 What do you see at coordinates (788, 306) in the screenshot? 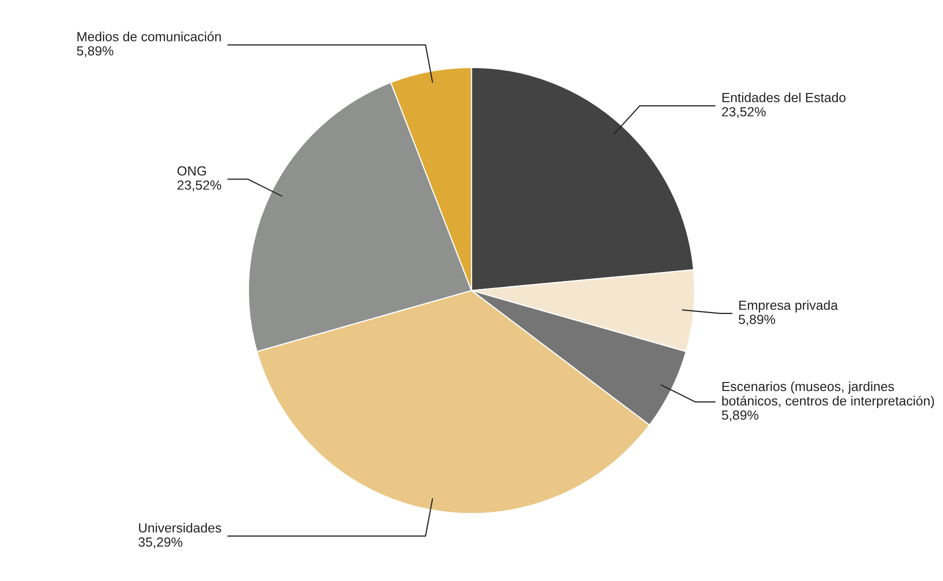
I see `slice-label: Empresa privada` at bounding box center [788, 306].